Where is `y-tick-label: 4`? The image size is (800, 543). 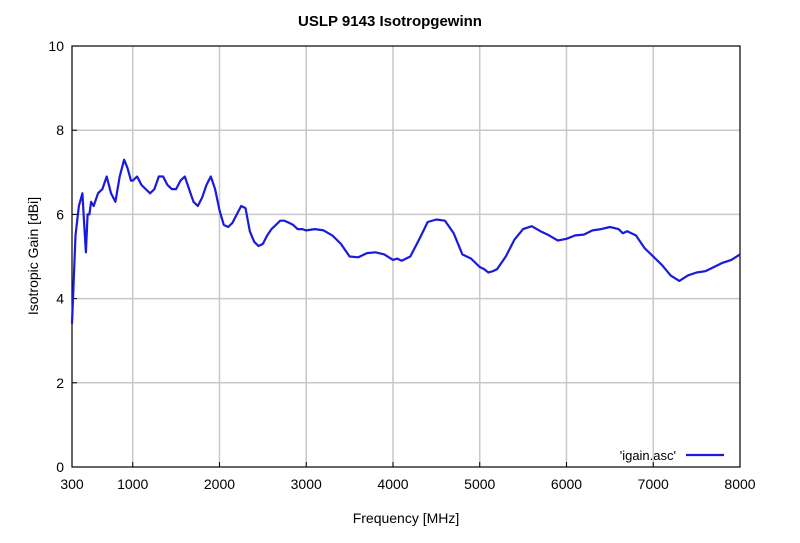
y-tick-label: 4 is located at coordinates (60, 299).